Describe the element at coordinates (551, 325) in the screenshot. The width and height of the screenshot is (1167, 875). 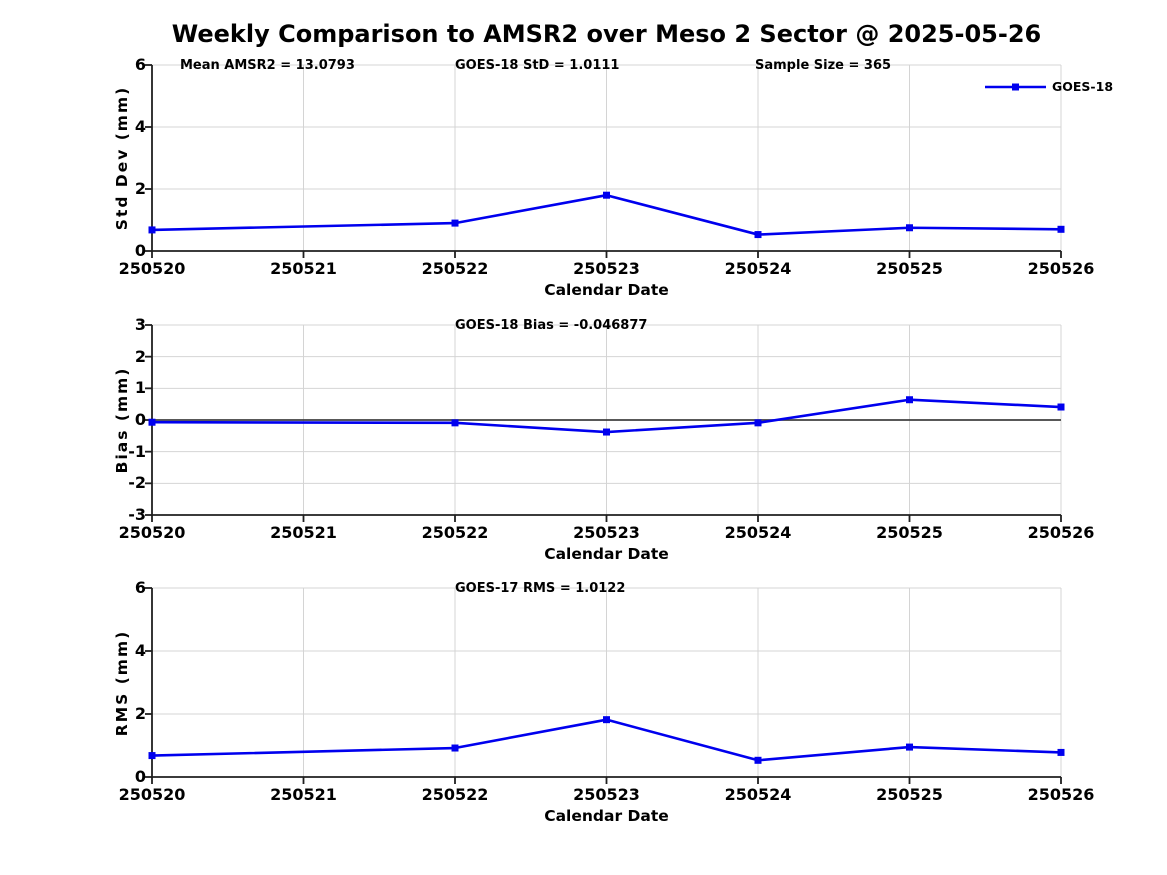
I see `annotation-text: GOES-18 Bias = -0.046877` at that location.